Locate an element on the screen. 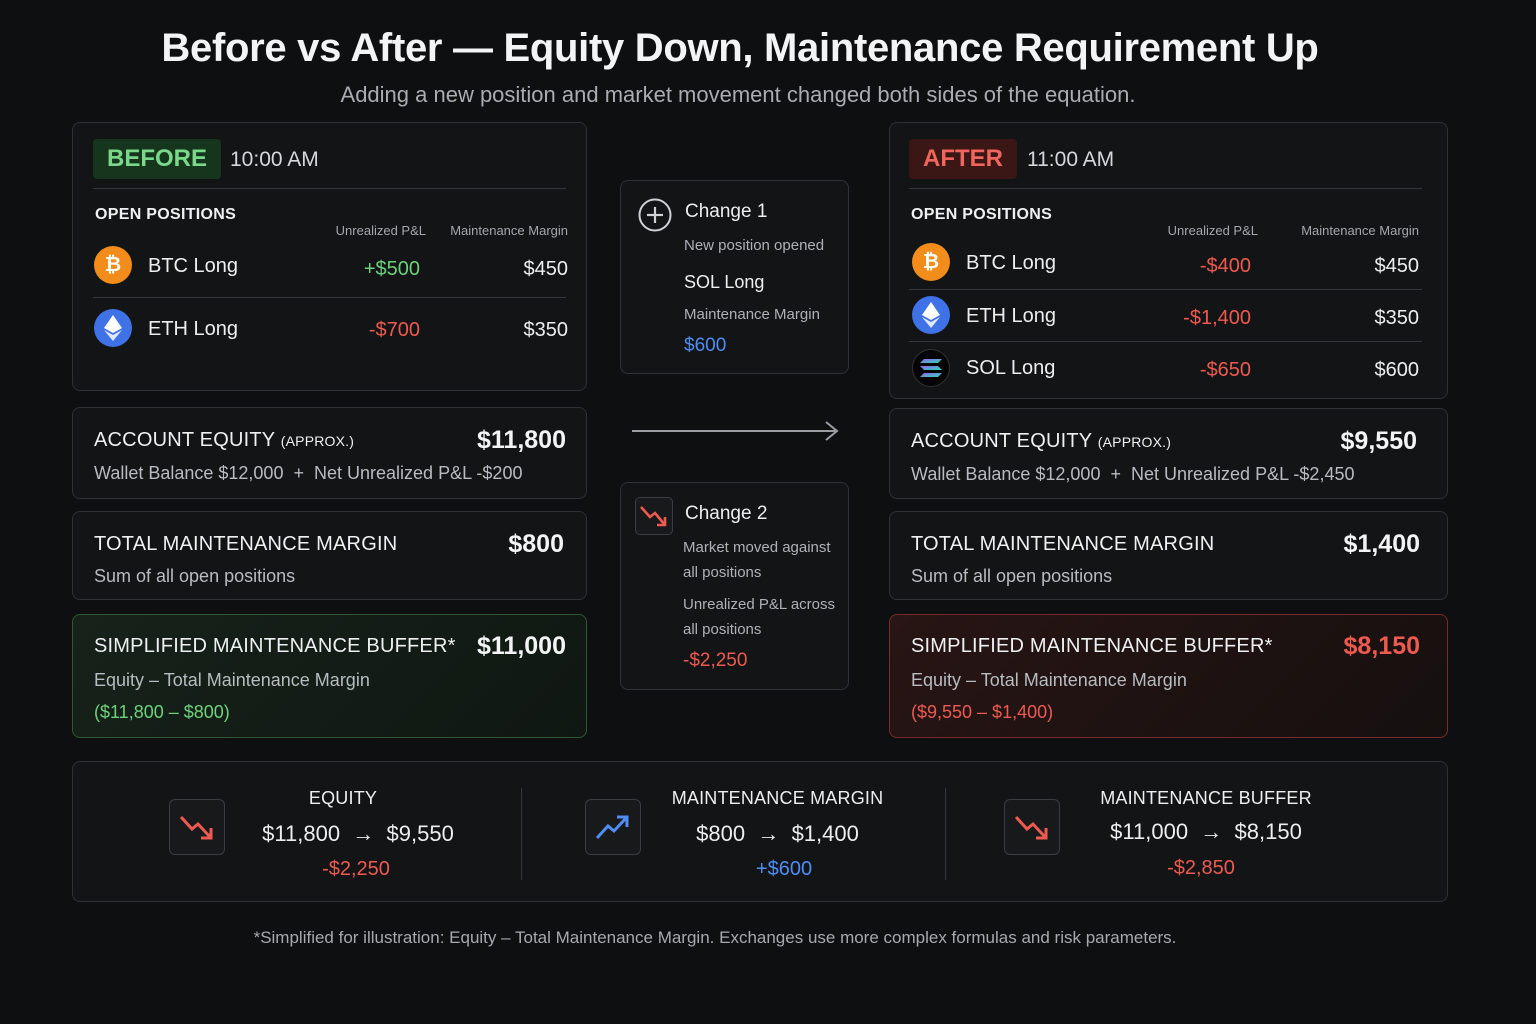  before-tag: BEFORE is located at coordinates (157, 159).